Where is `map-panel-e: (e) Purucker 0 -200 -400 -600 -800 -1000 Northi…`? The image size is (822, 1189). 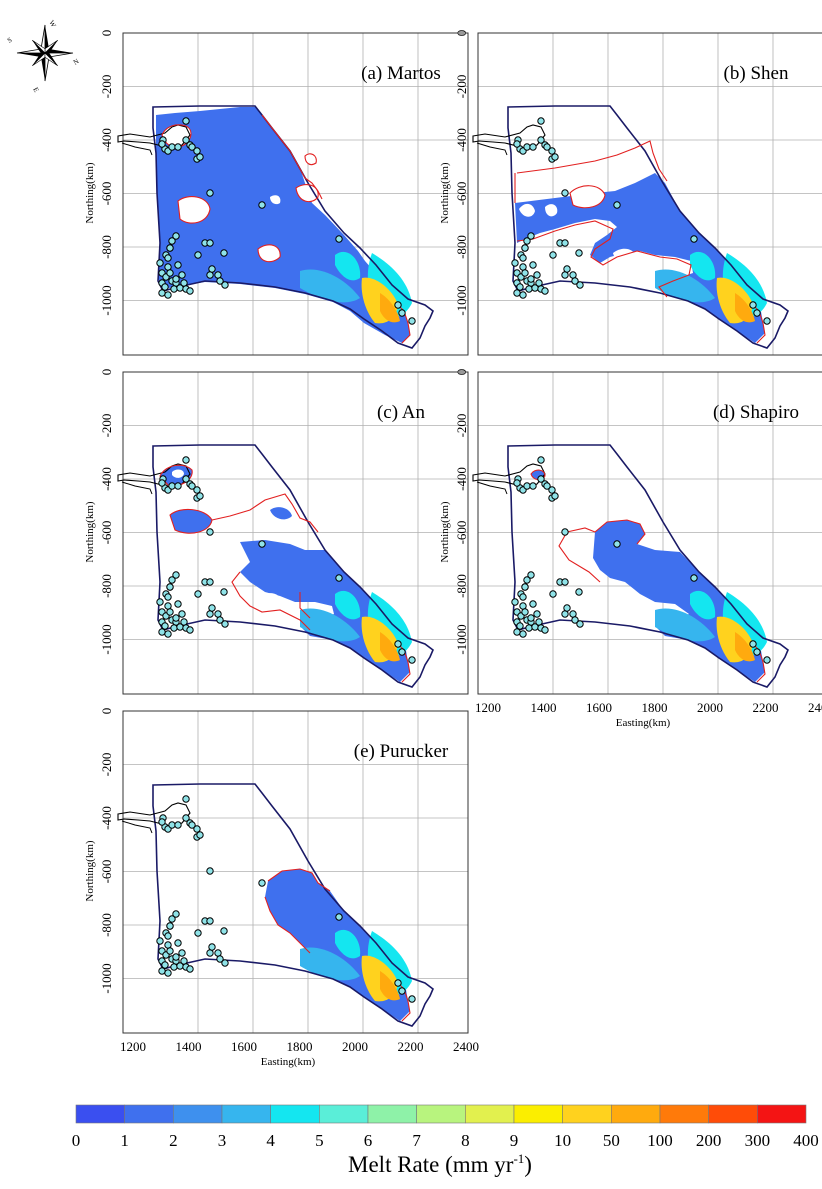
map-panel-e: (e) Purucker 0 -200 -400 -600 -800 -1000 Northi… is located at coordinates (281, 888).